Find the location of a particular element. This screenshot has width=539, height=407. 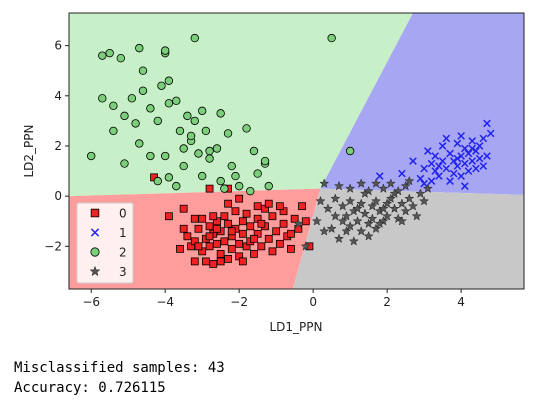

legend-label: 0 is located at coordinates (123, 214).